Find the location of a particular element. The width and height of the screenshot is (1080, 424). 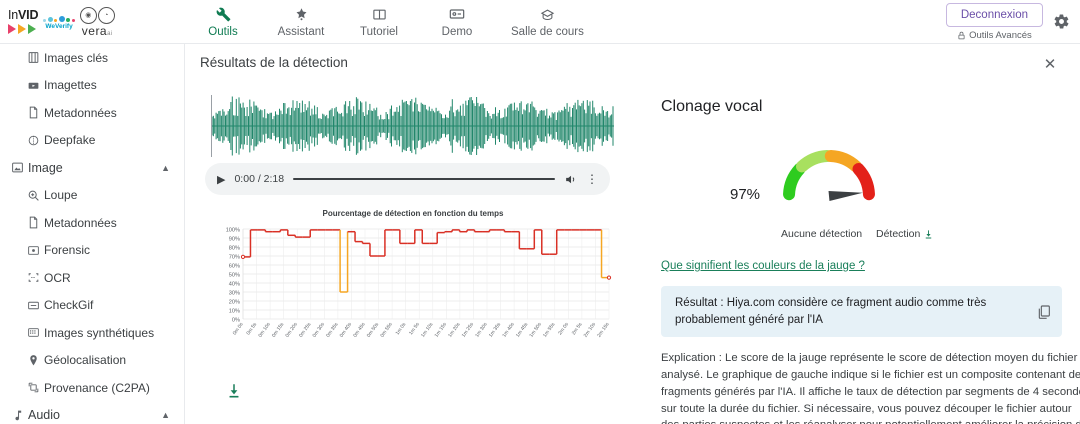

gauge-percent: 97% is located at coordinates (745, 194).